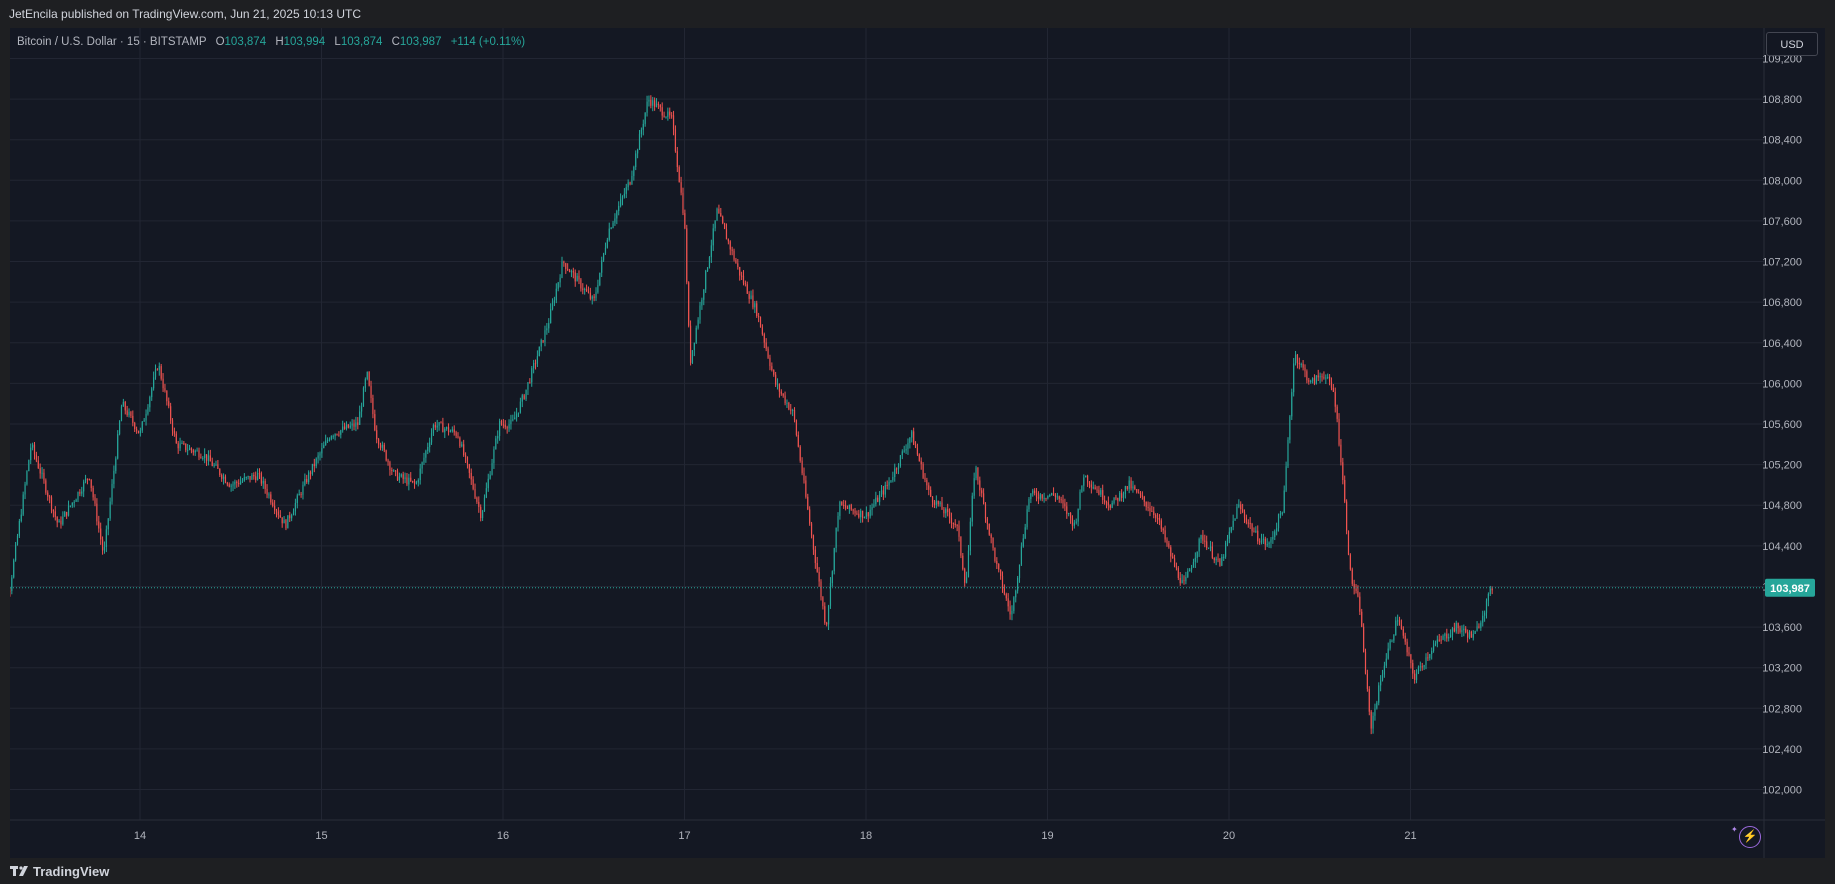 This screenshot has width=1835, height=884. Describe the element at coordinates (775, 836) in the screenshot. I see `time-axis: 14 15 16 17 18 19 20 21` at that location.